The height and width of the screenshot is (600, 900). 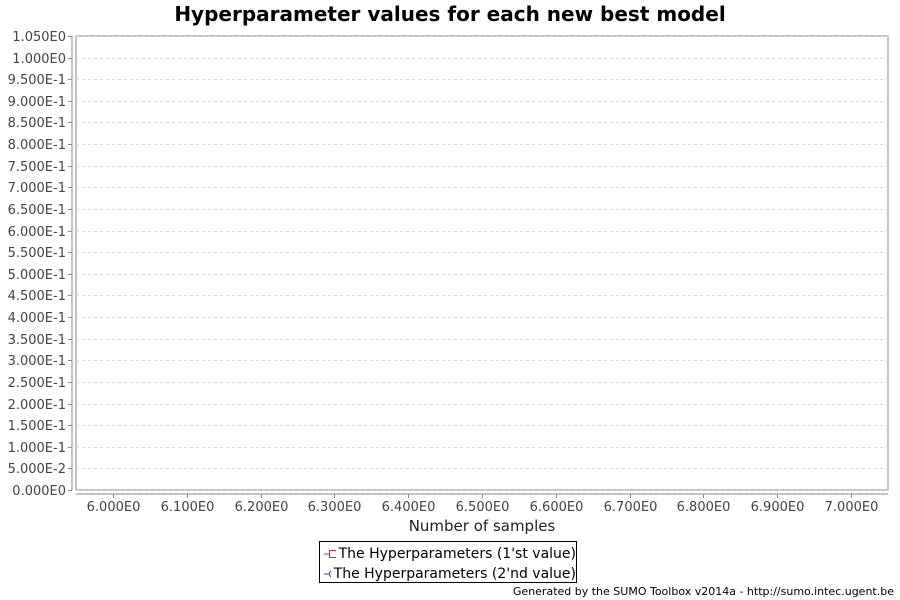 I want to click on x-tick-label: 6.800E0, so click(x=704, y=507).